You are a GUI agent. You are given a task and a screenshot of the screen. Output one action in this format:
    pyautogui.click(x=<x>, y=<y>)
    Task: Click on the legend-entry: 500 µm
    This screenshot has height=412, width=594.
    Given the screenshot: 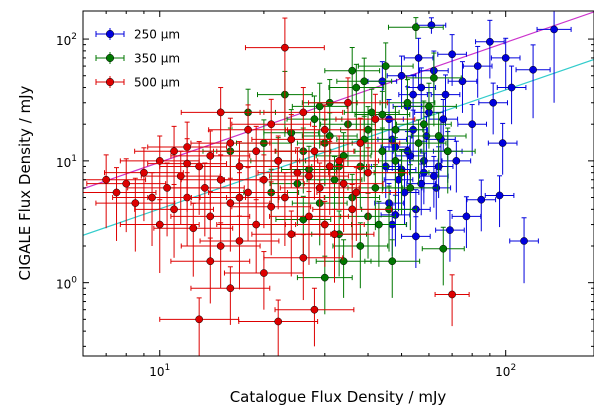 What is the action you would take?
    pyautogui.click(x=137, y=83)
    